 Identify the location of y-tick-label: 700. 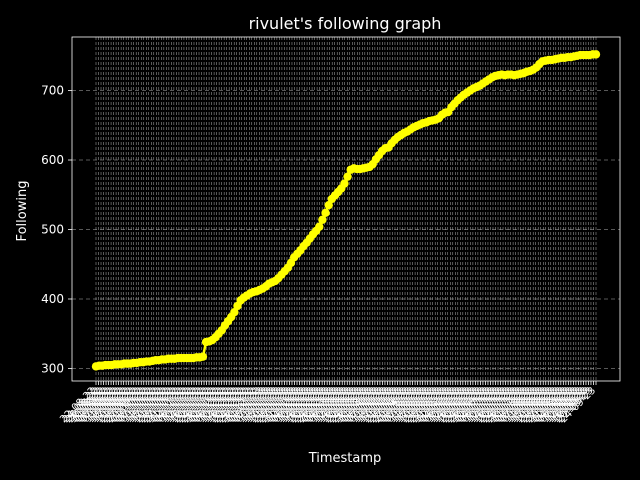
(52, 91).